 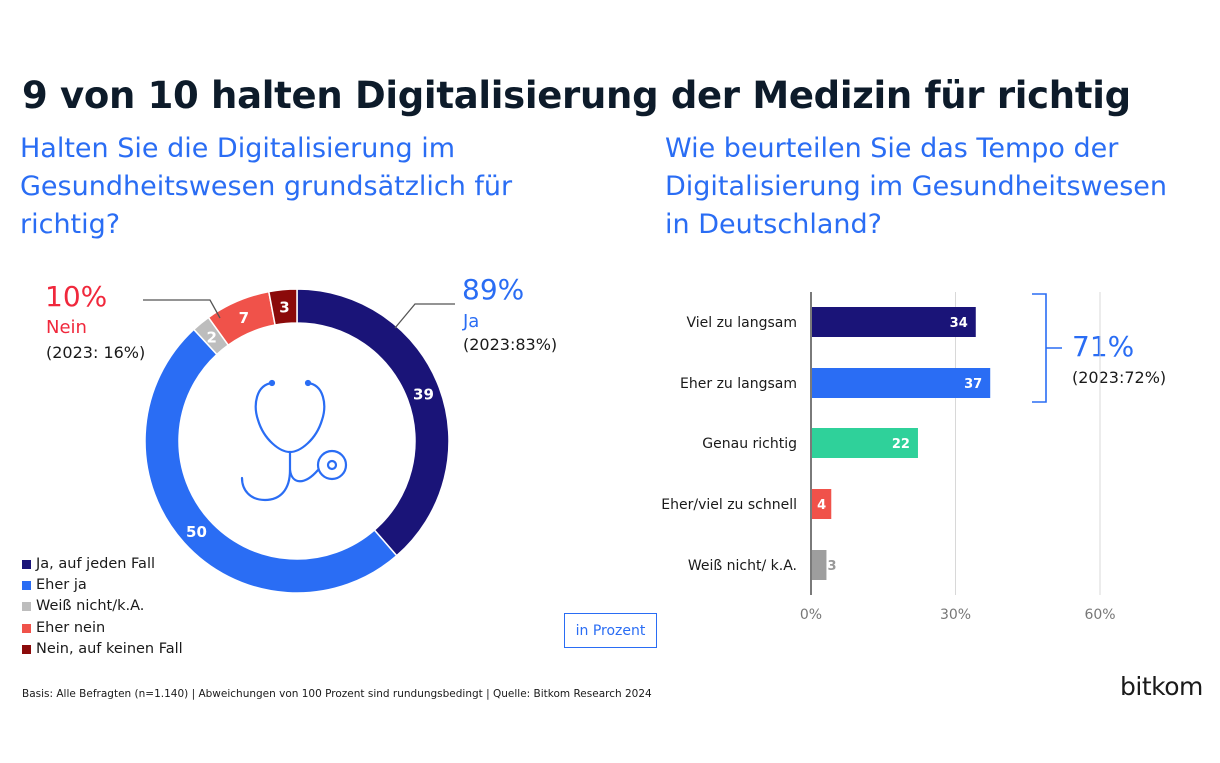 I want to click on legend-item-ja-auf-jeden-fall: Ja, auf jeden Fall, so click(x=88, y=564).